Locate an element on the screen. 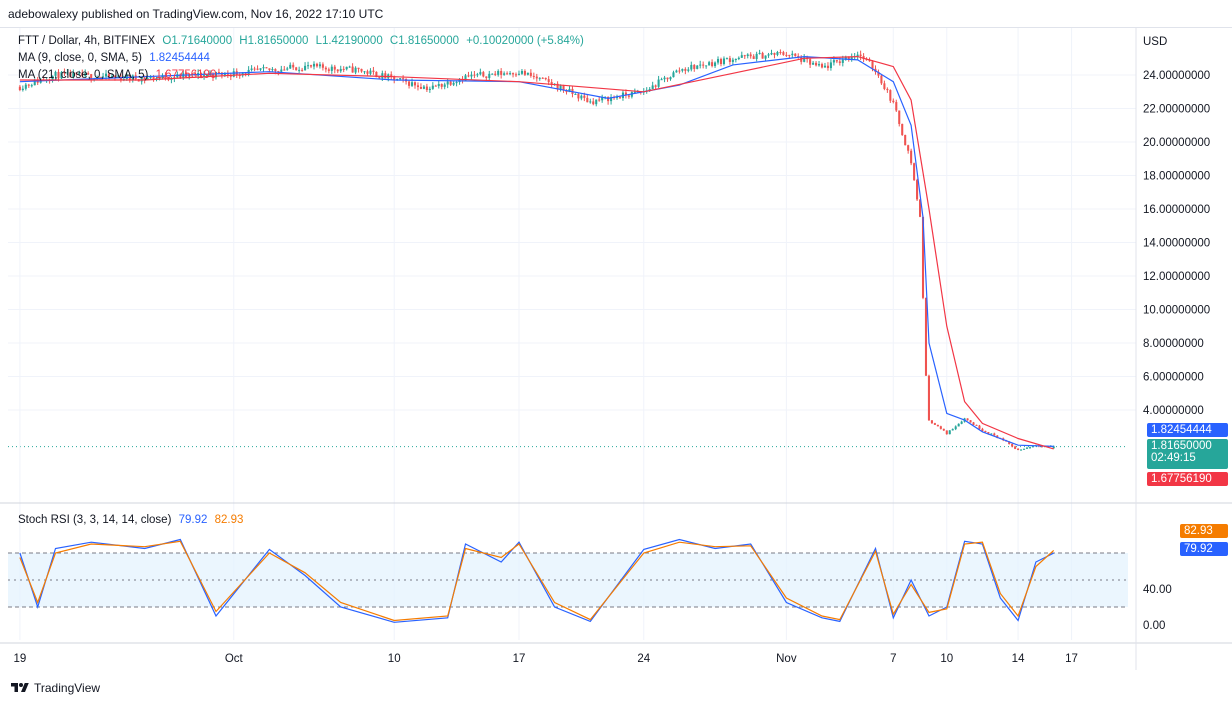 The height and width of the screenshot is (707, 1232). stoch-k-label: 79.92 is located at coordinates (1204, 549).